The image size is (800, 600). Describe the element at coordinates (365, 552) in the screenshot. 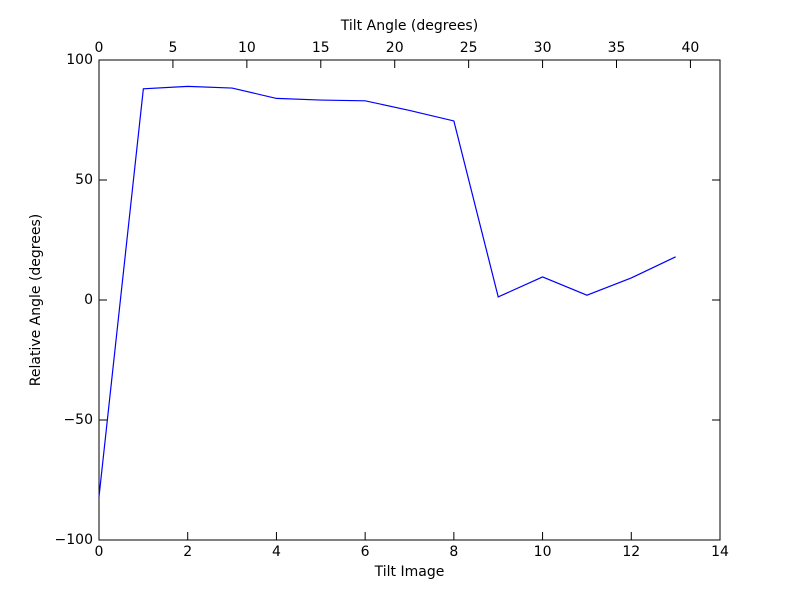

I see `x-tick-label: 6` at that location.